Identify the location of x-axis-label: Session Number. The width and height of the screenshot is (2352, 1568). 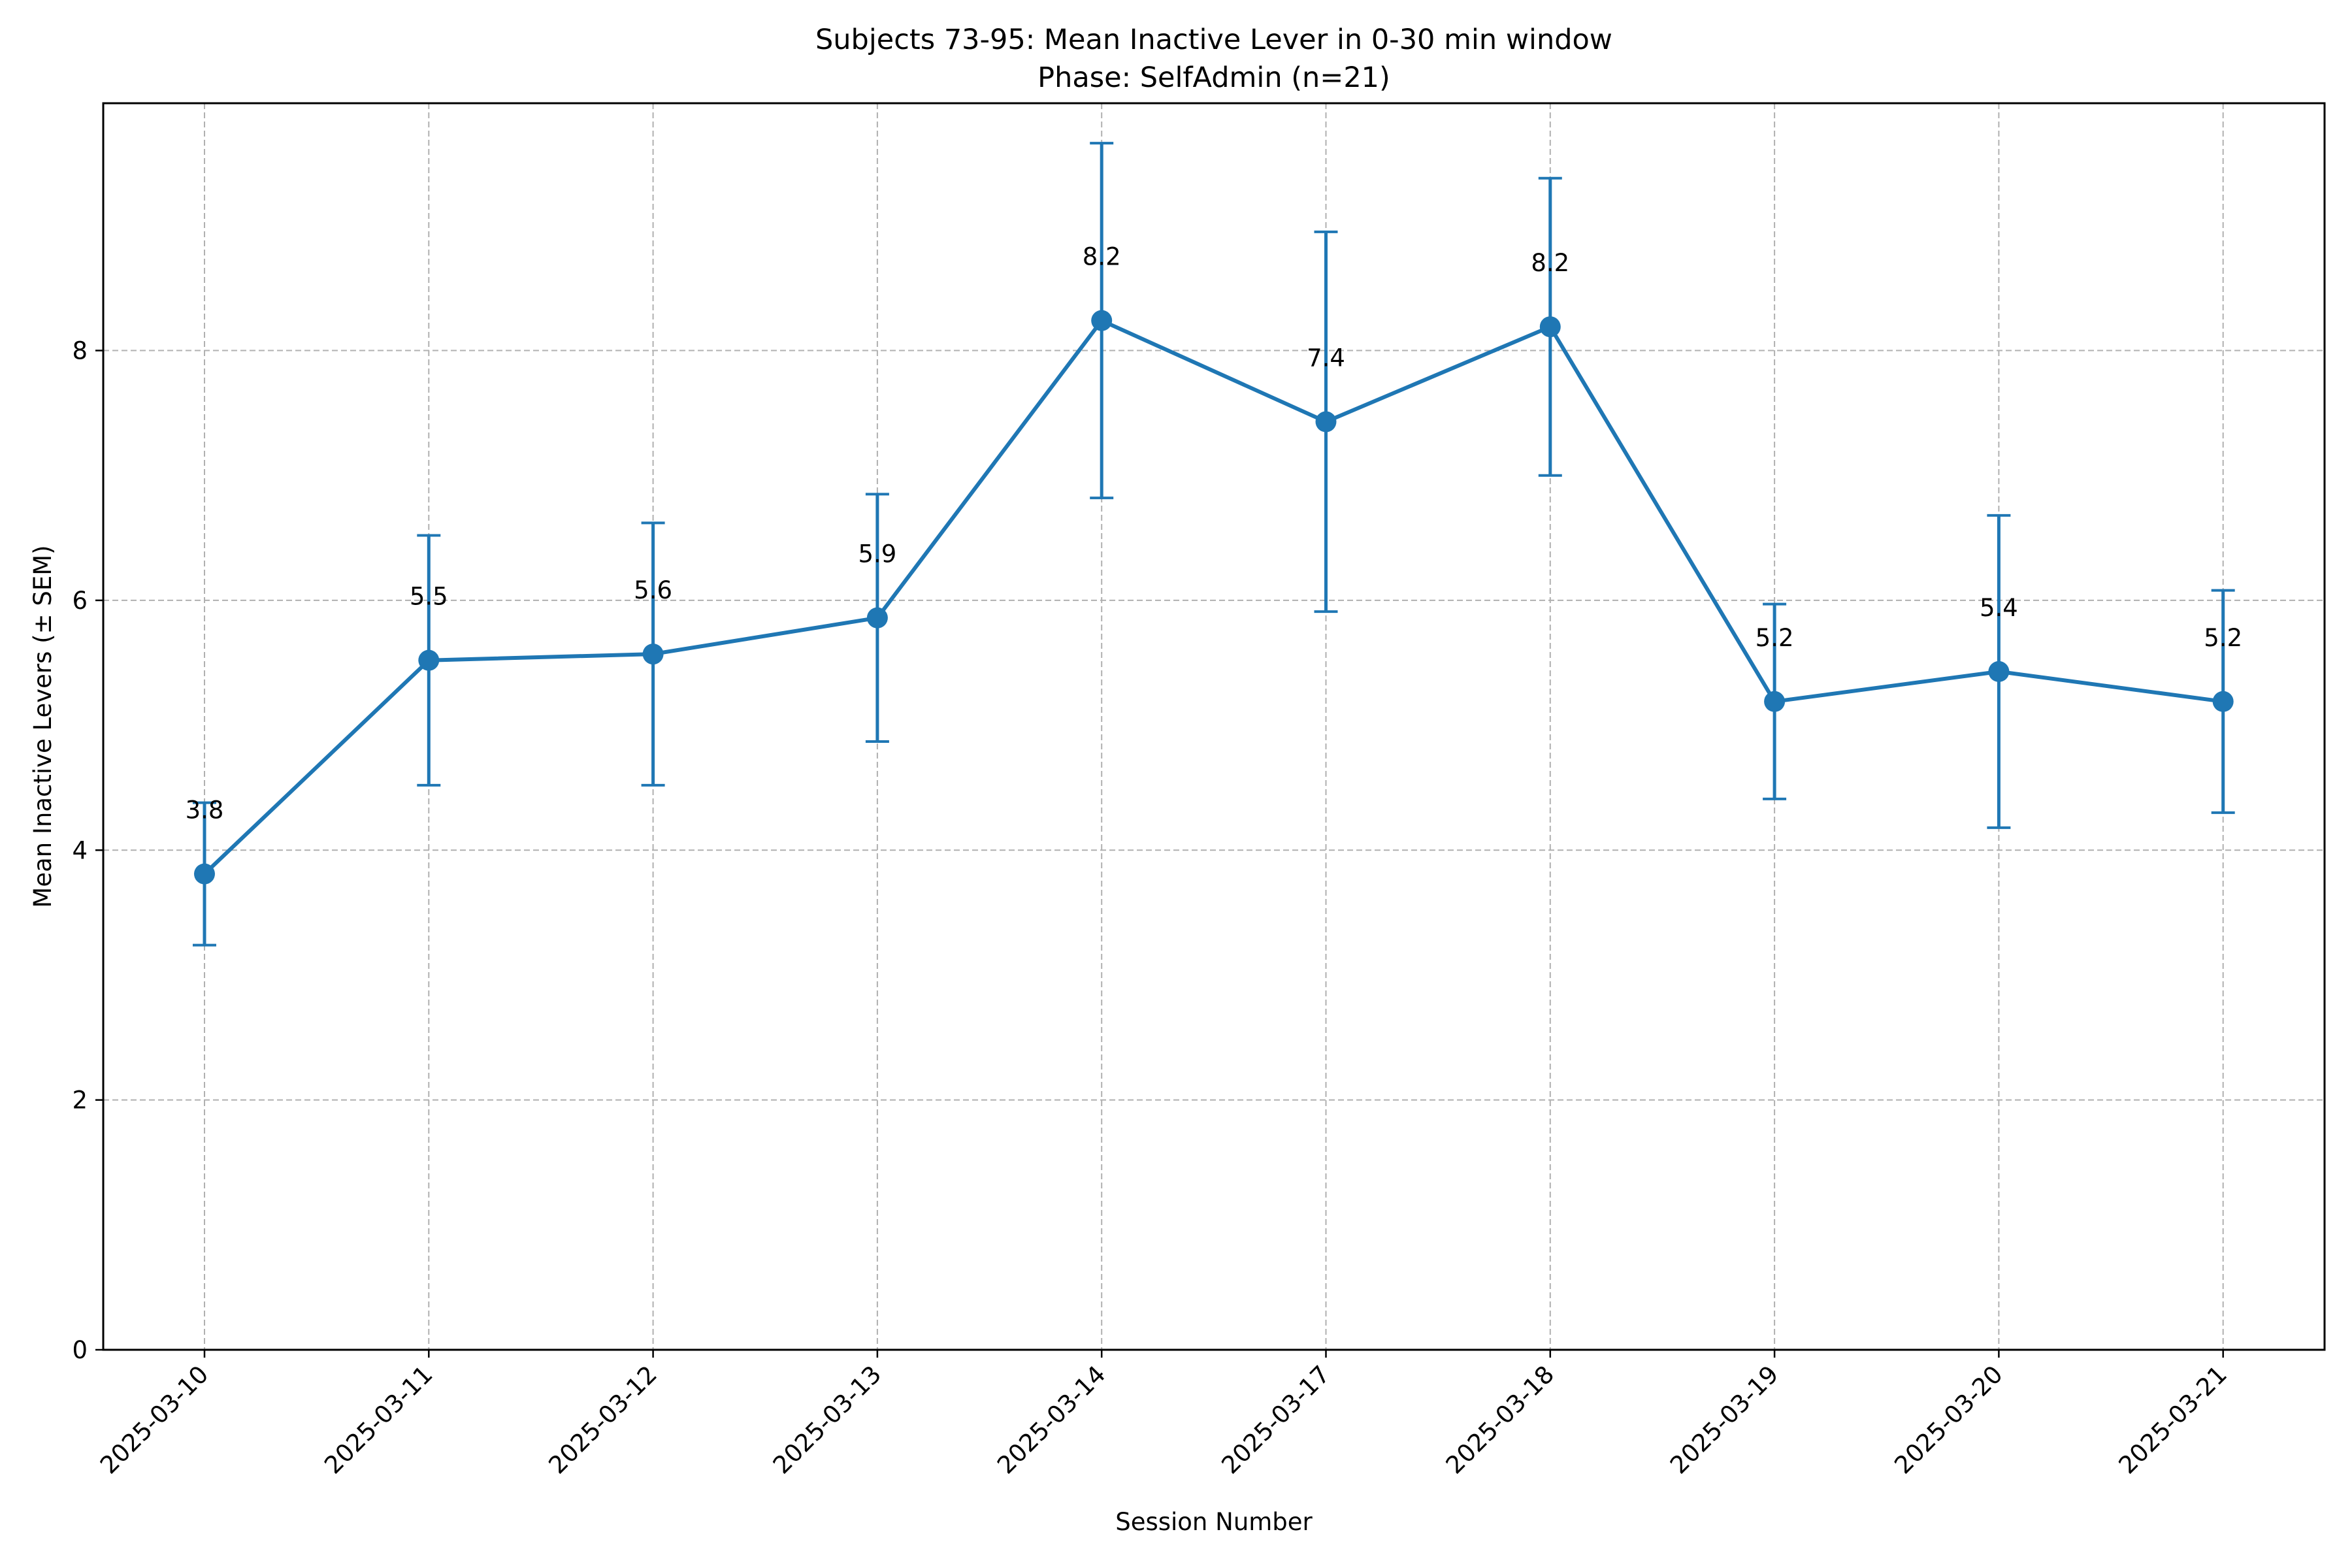
(1214, 1522).